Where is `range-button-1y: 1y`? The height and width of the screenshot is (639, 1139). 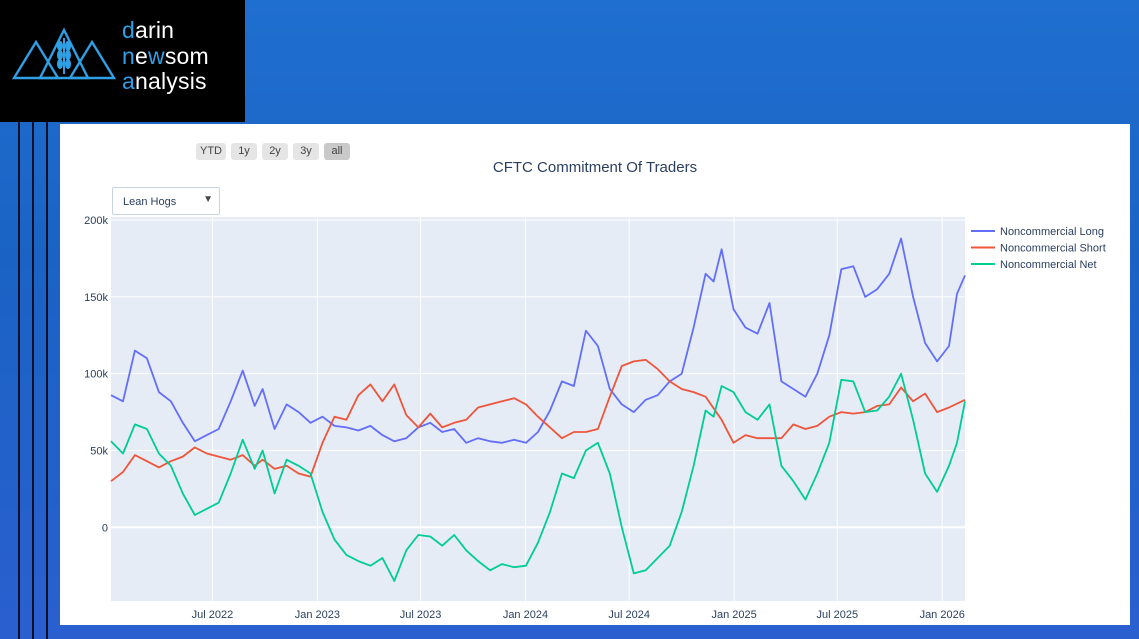 range-button-1y: 1y is located at coordinates (244, 151).